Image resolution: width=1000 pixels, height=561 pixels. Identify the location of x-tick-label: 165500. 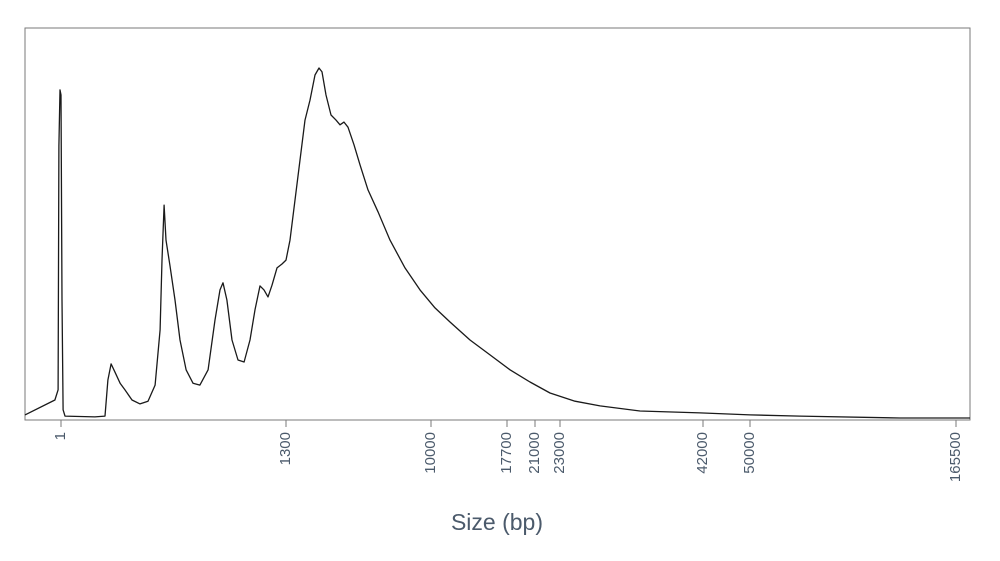
(955, 457).